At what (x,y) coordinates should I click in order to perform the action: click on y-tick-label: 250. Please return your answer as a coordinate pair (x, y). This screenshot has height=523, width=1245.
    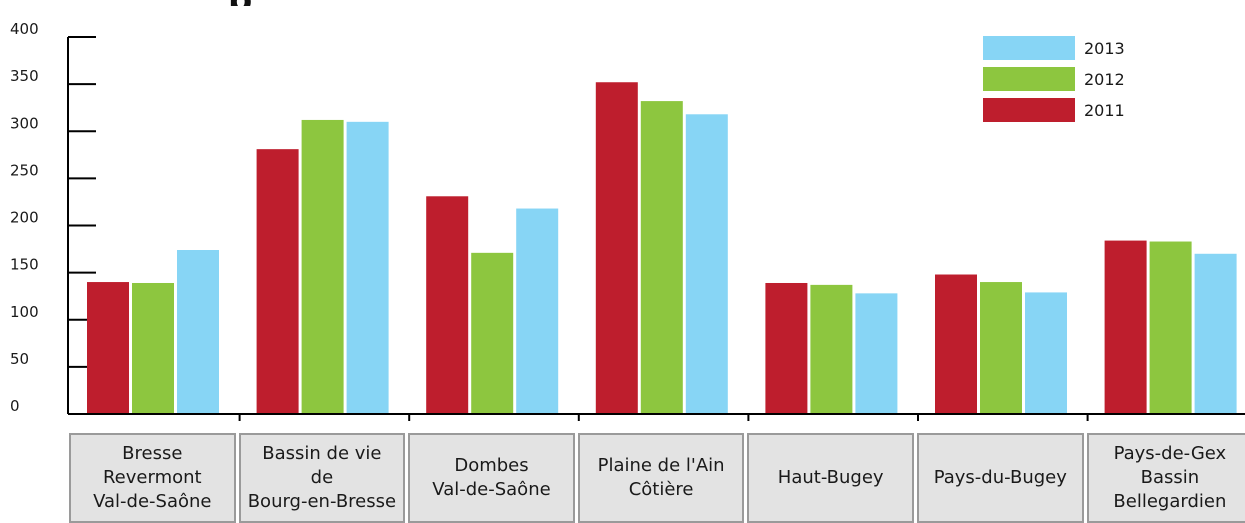
    Looking at the image, I should click on (24, 170).